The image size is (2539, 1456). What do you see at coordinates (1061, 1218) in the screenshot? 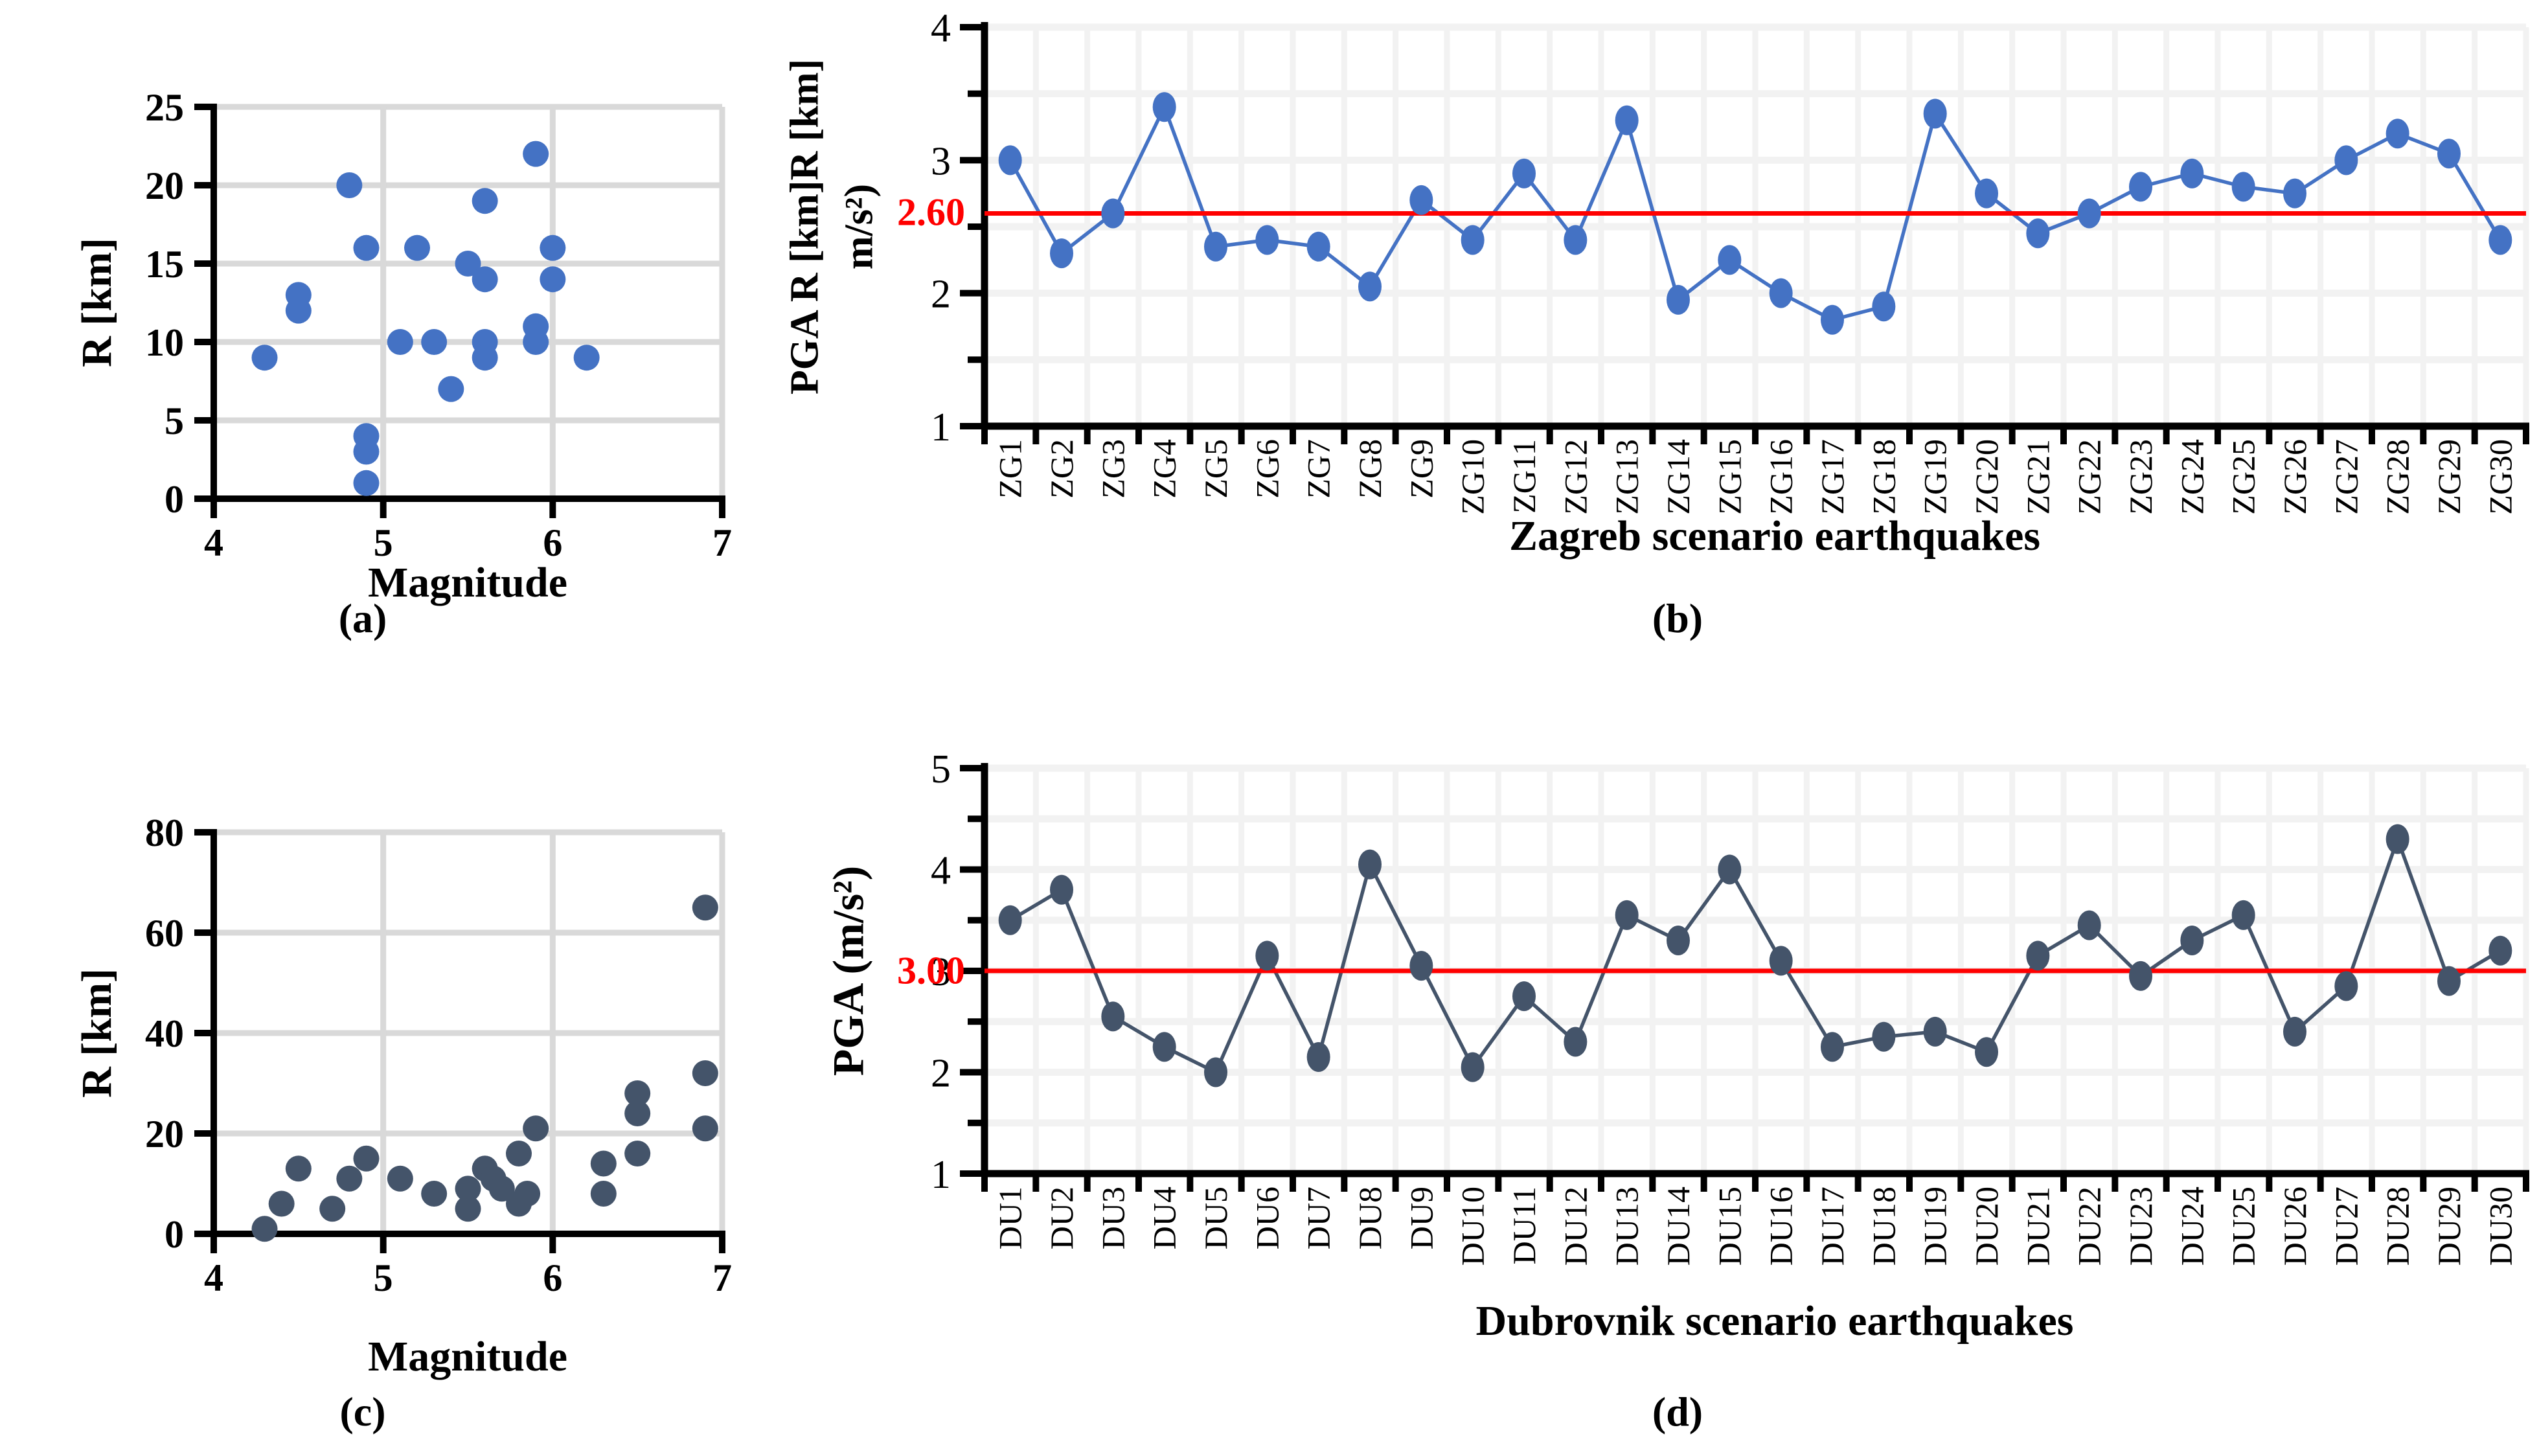
I see `svg-text: DU2` at bounding box center [1061, 1218].